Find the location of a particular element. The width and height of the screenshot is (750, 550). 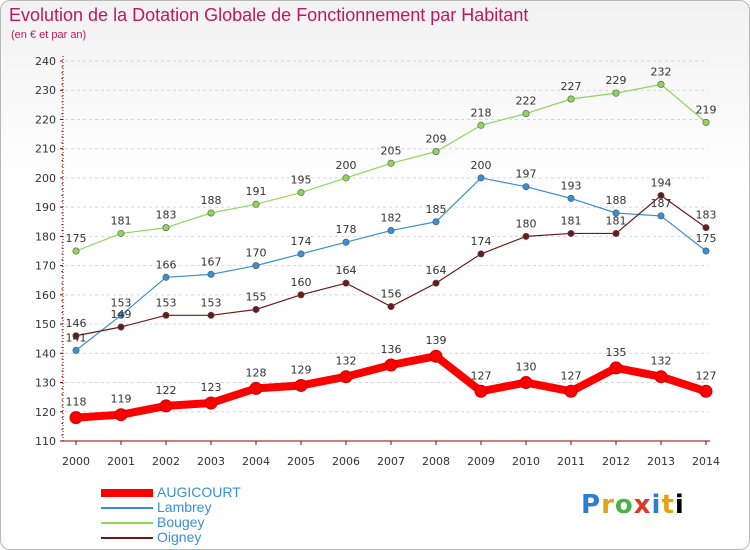

data-label-lambrey: 182 is located at coordinates (391, 218).